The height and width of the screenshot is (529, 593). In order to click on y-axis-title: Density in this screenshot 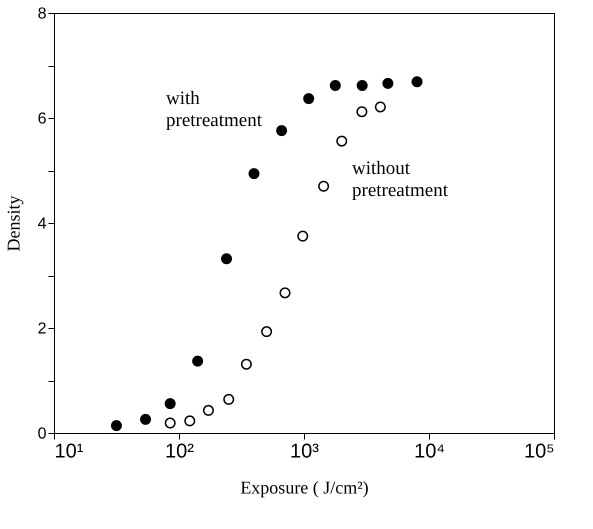, I will do `click(14, 224)`.